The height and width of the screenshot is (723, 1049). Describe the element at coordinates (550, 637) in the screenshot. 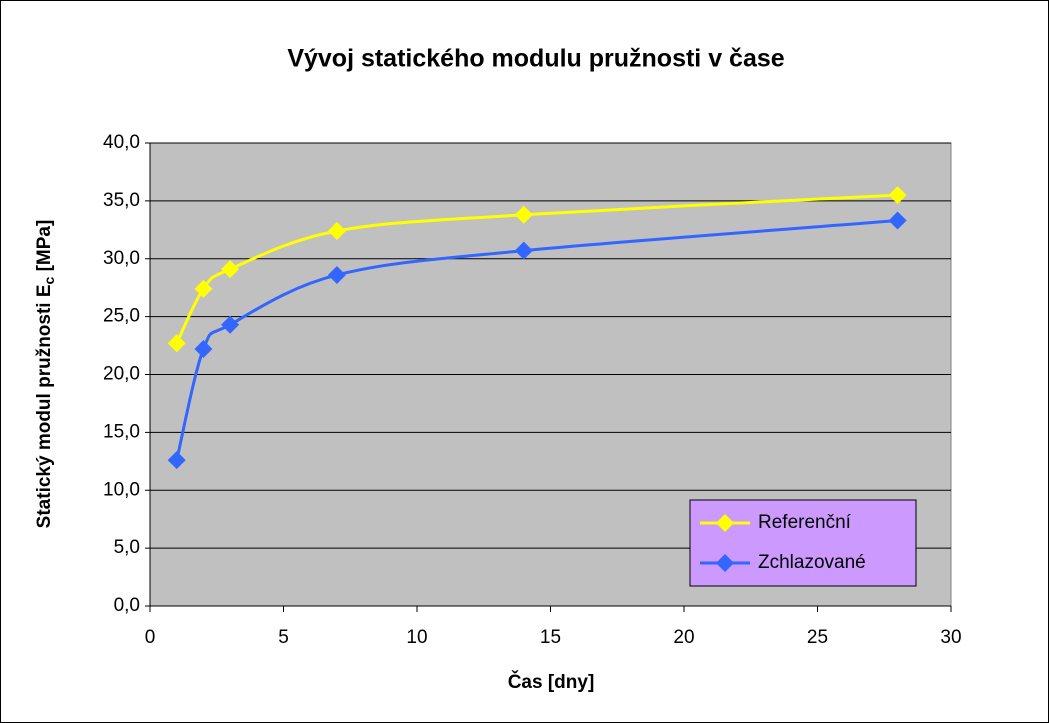

I see `x-tick-label: 15` at that location.